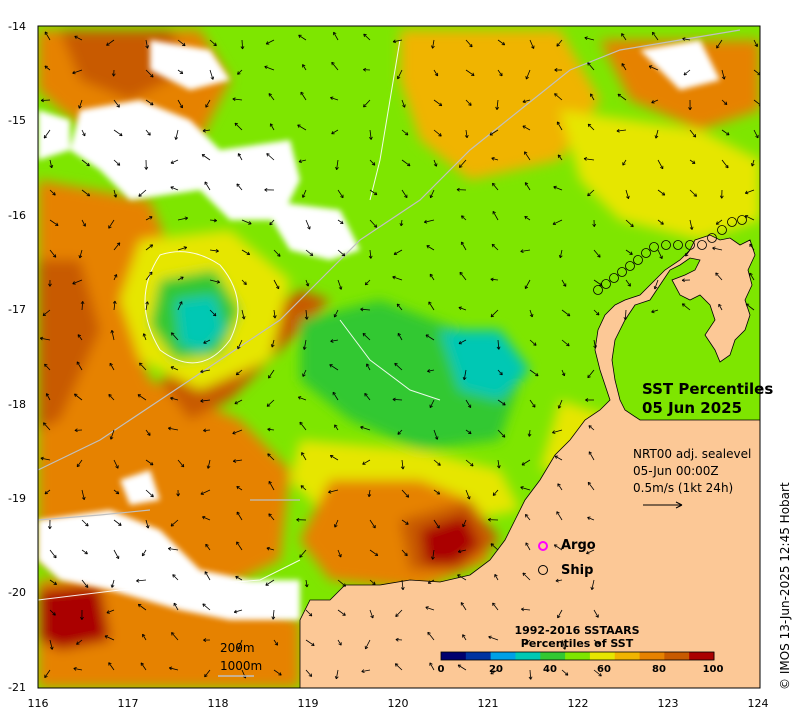 The height and width of the screenshot is (728, 800). I want to click on cloud-southwest, so click(169, 565).